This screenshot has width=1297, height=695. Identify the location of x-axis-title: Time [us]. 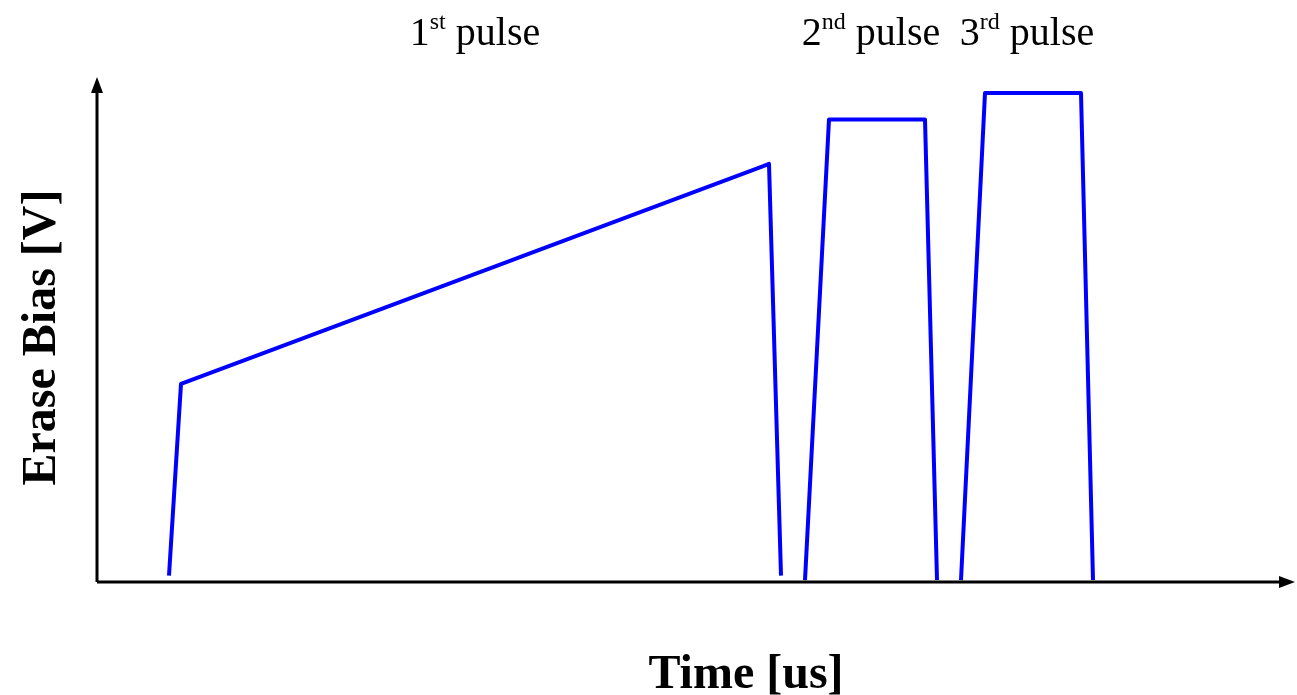
(746, 670).